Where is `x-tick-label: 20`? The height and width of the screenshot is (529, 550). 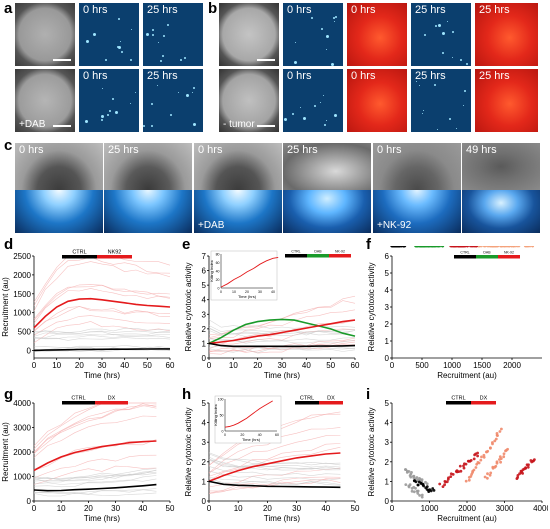
x-tick-label: 20 is located at coordinates (79, 365).